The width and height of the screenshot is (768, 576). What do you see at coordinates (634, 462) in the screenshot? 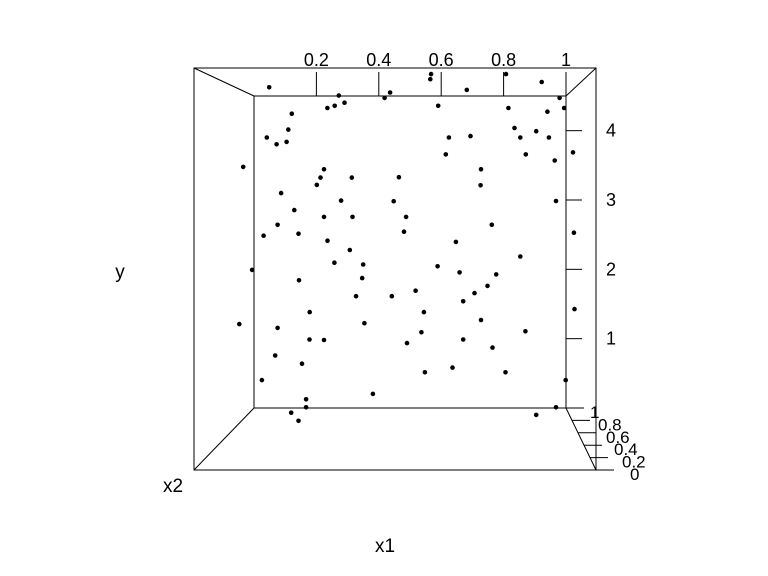
I see `z-tick-label: 0.2` at bounding box center [634, 462].